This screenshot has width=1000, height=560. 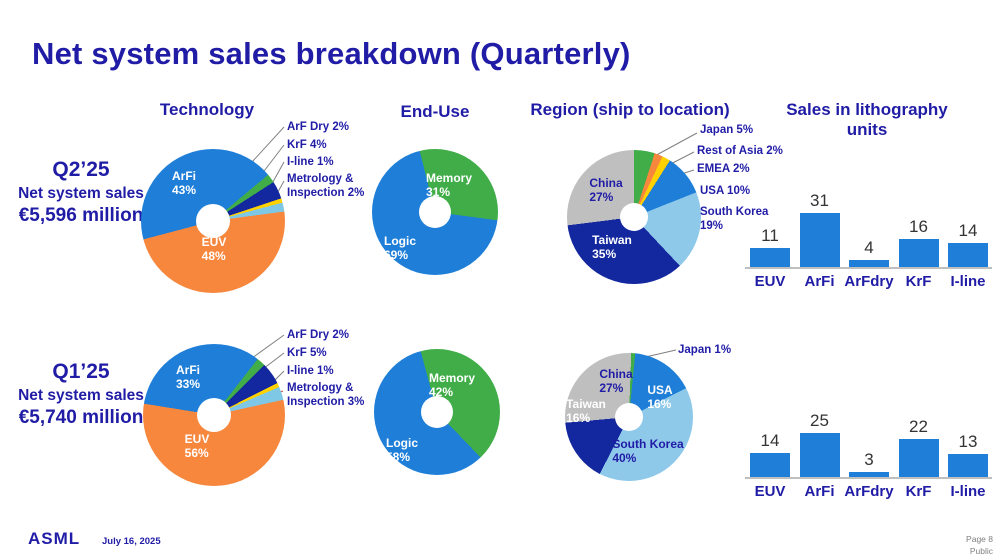 I want to click on q1-region-donut, so click(x=629, y=417).